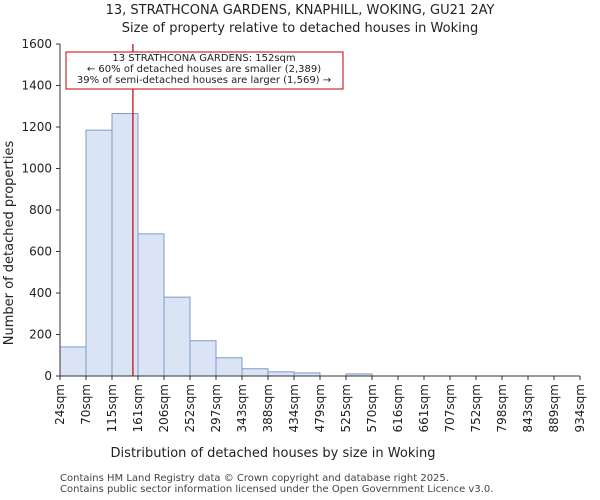  Describe the element at coordinates (60, 404) in the screenshot. I see `x-tick-label: 24sqm` at that location.